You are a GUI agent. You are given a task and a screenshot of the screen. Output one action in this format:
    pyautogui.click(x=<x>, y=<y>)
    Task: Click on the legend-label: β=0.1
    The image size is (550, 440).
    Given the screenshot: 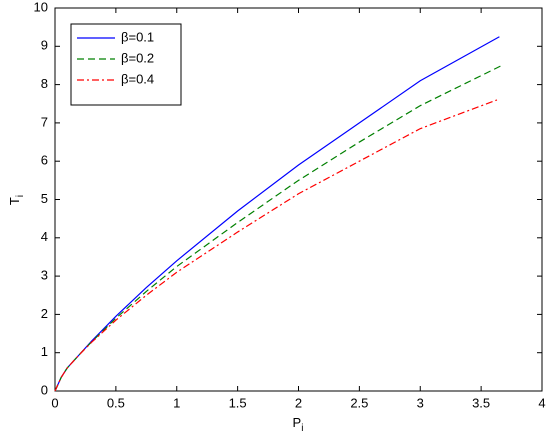 What is the action you would take?
    pyautogui.click(x=137, y=36)
    